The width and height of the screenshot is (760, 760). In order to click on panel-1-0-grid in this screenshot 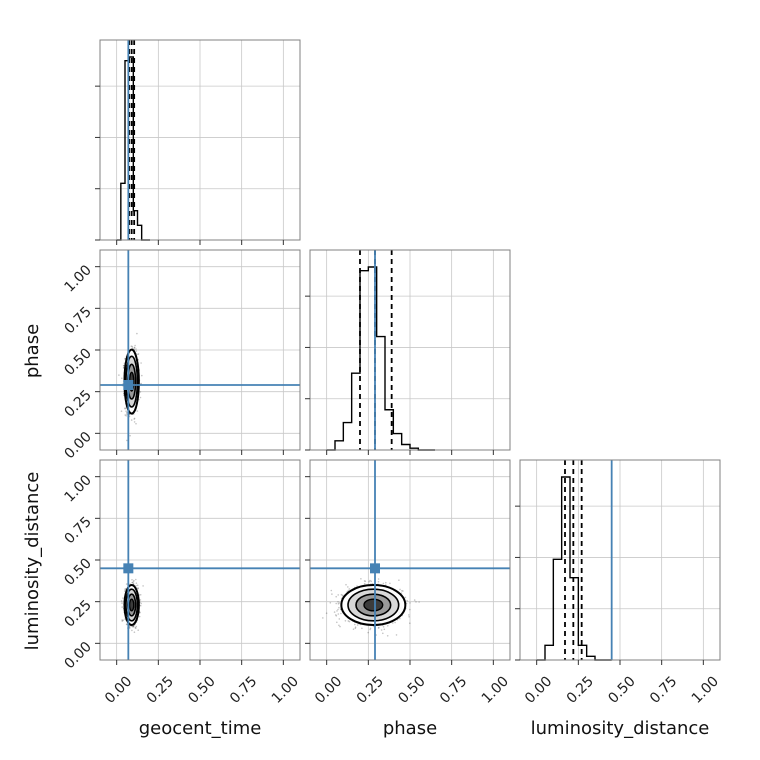, I will do `click(200, 350)`.